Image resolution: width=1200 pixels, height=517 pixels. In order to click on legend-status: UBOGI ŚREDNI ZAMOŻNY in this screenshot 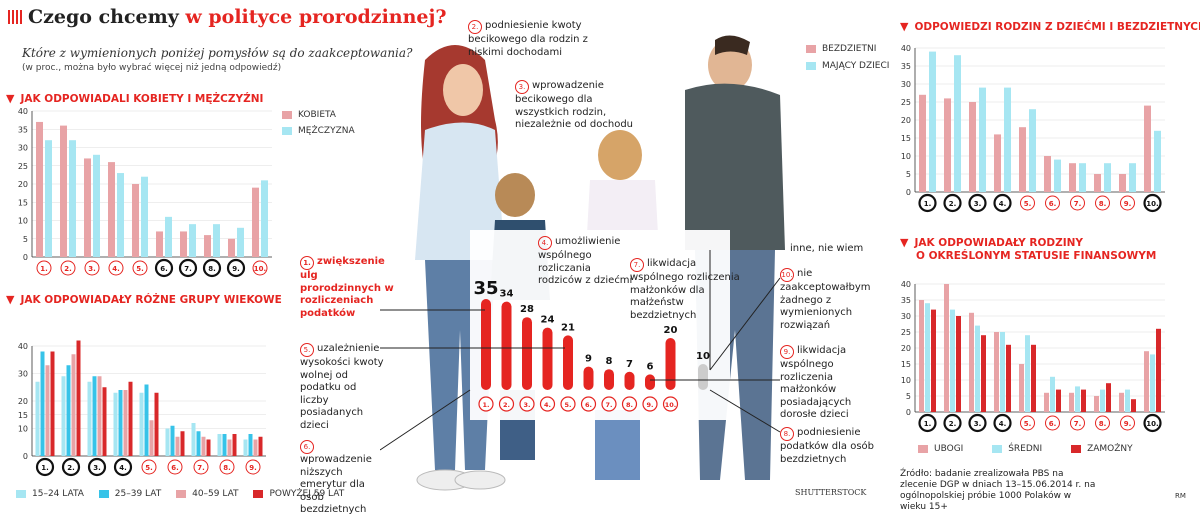, I will do `click(1025, 449)`.